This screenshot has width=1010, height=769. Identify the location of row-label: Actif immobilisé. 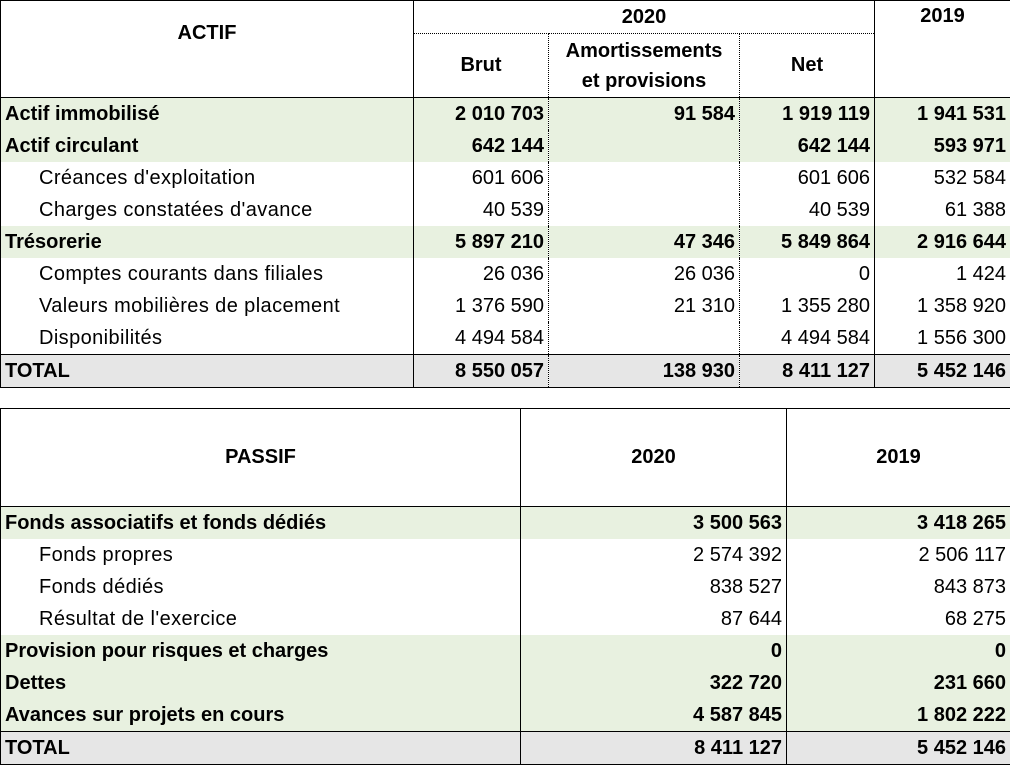
(207, 113).